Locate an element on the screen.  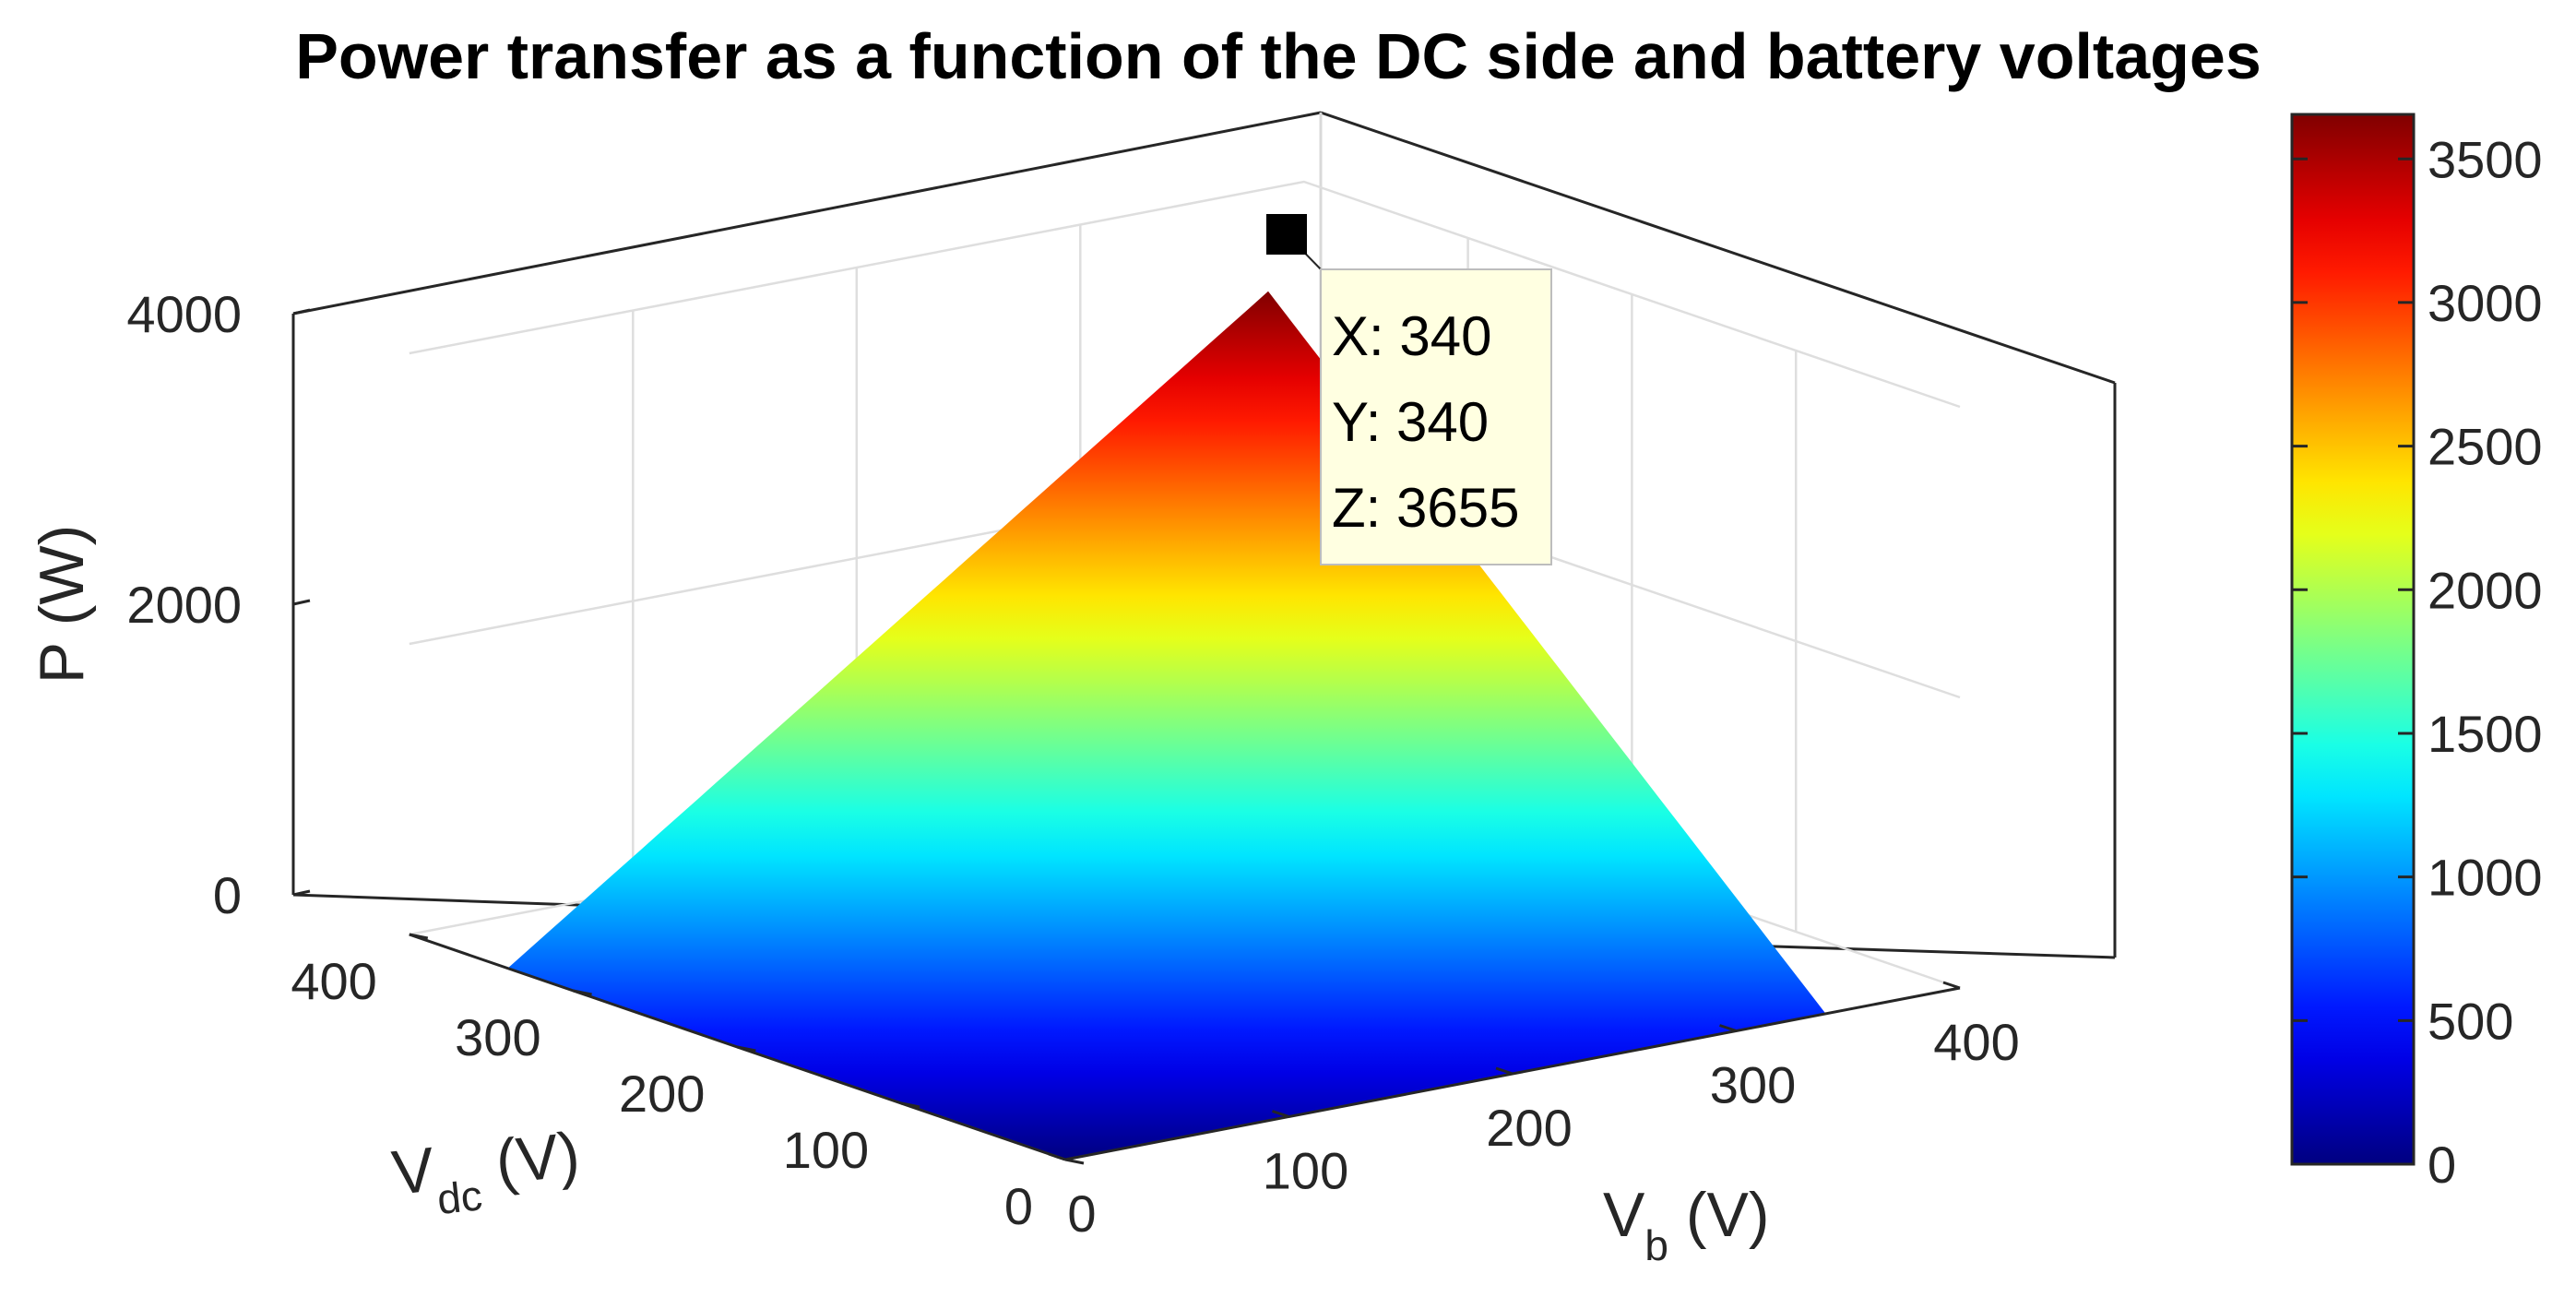
colorbar-tick-label: 0 is located at coordinates (2442, 1165).